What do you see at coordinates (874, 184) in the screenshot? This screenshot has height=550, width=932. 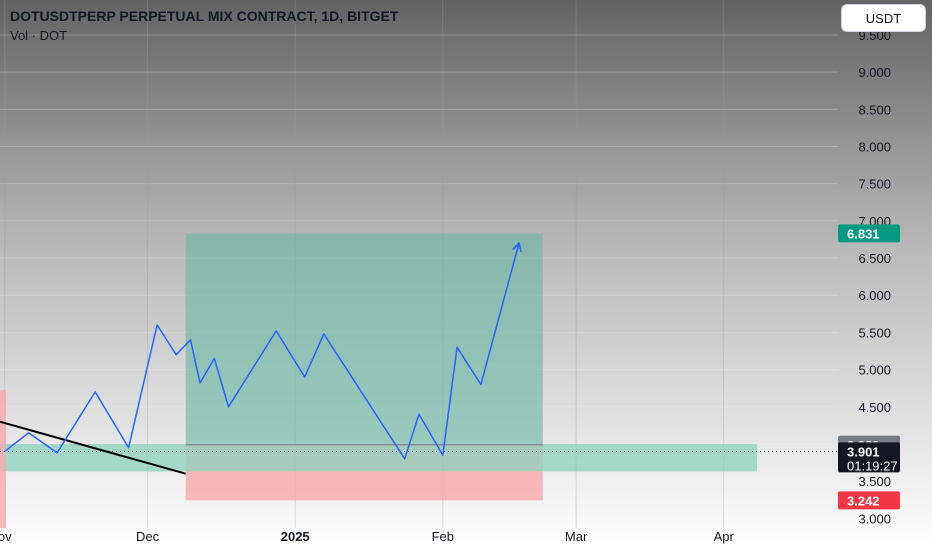 I see `y-tick-label: 7.500` at bounding box center [874, 184].